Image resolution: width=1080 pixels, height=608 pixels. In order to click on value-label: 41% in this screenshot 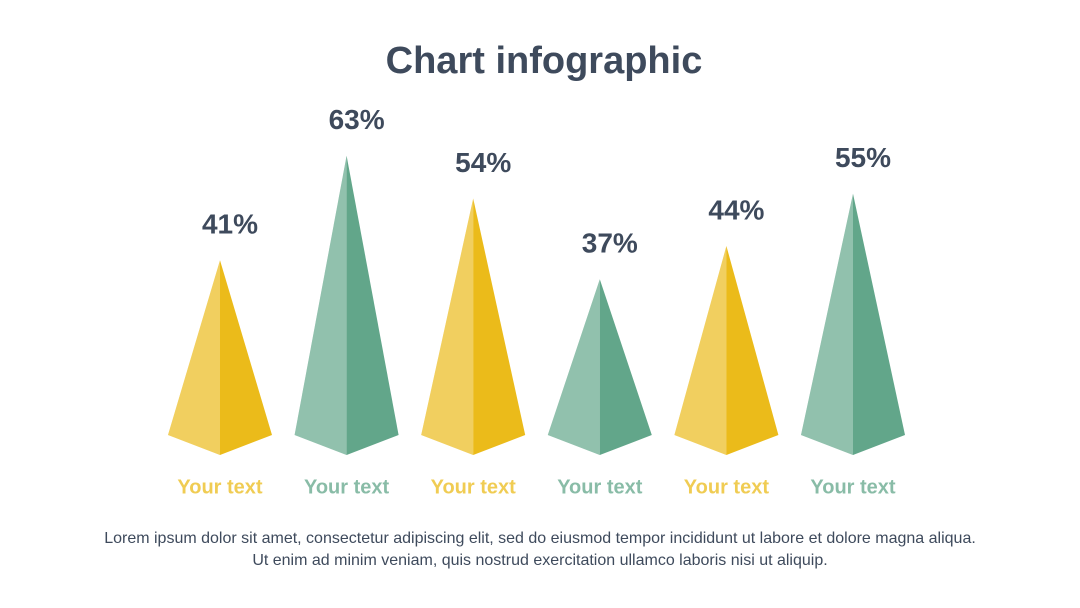, I will do `click(230, 224)`.